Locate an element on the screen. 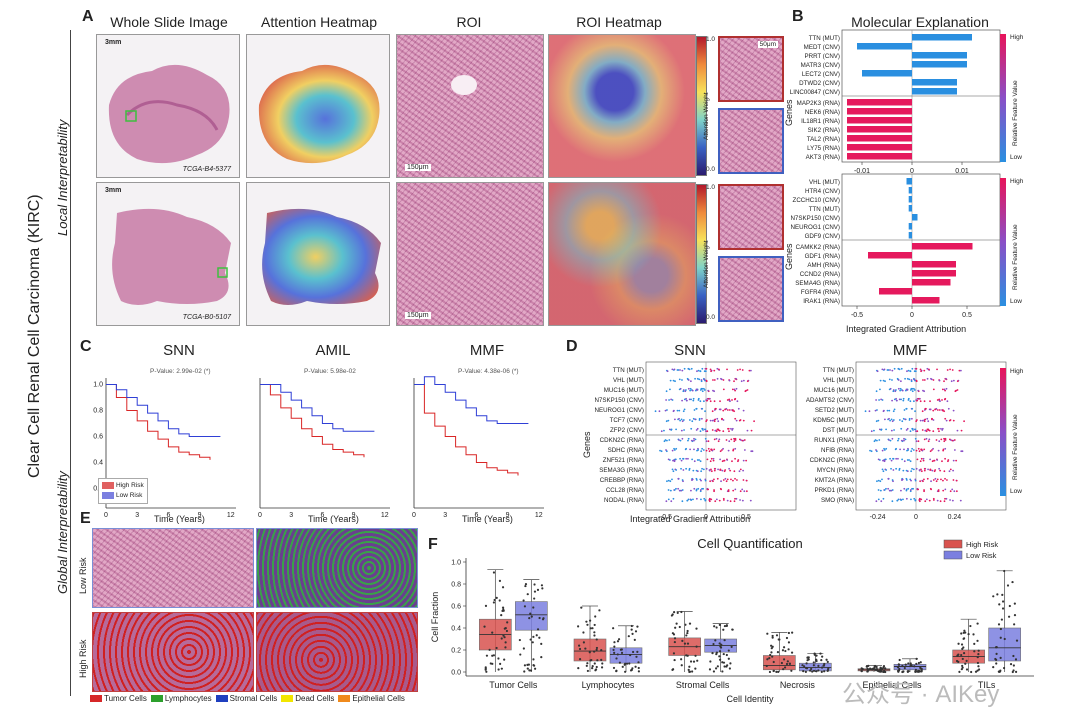  km-legend-high: High Risk is located at coordinates (123, 486).